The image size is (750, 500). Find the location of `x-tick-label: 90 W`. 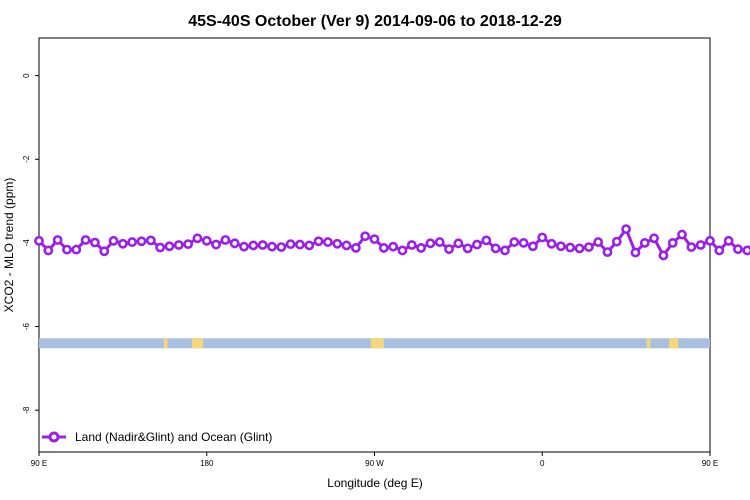

x-tick-label: 90 W is located at coordinates (374, 463).